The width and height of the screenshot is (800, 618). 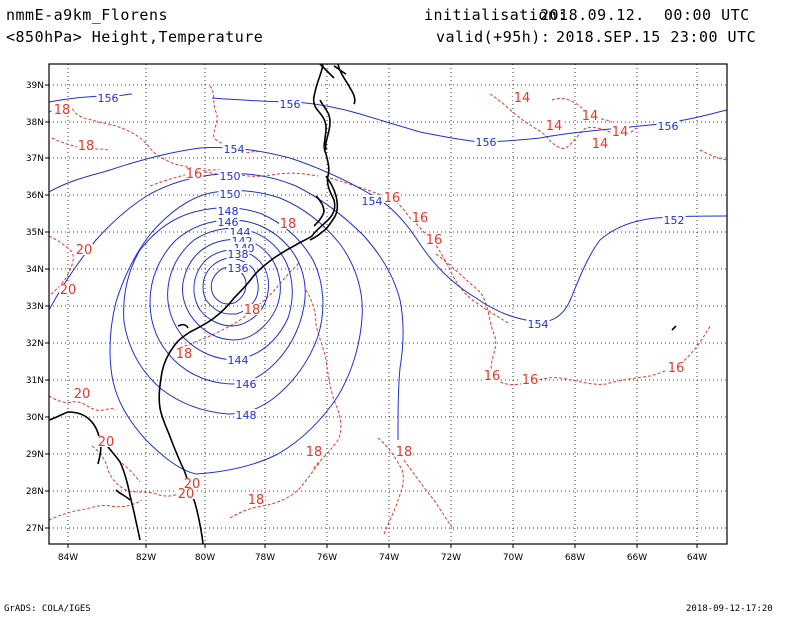 What do you see at coordinates (637, 558) in the screenshot?
I see `lon-tick-label: 66W` at bounding box center [637, 558].